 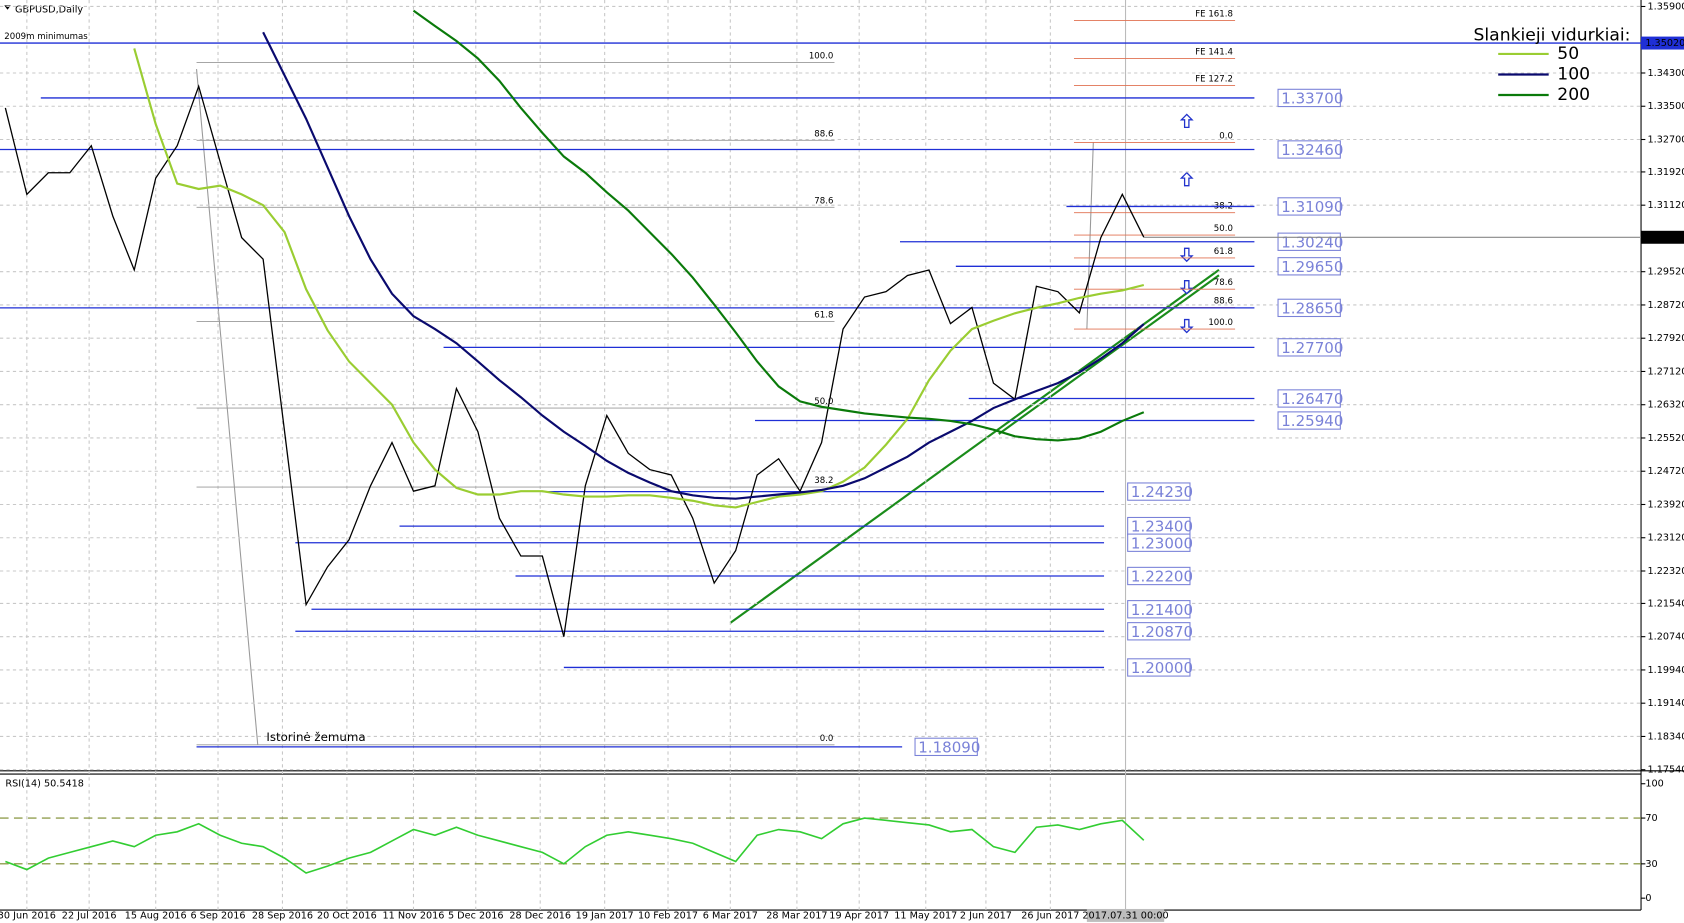 What do you see at coordinates (1654, 784) in the screenshot?
I see `y-tick-label: 100` at bounding box center [1654, 784].